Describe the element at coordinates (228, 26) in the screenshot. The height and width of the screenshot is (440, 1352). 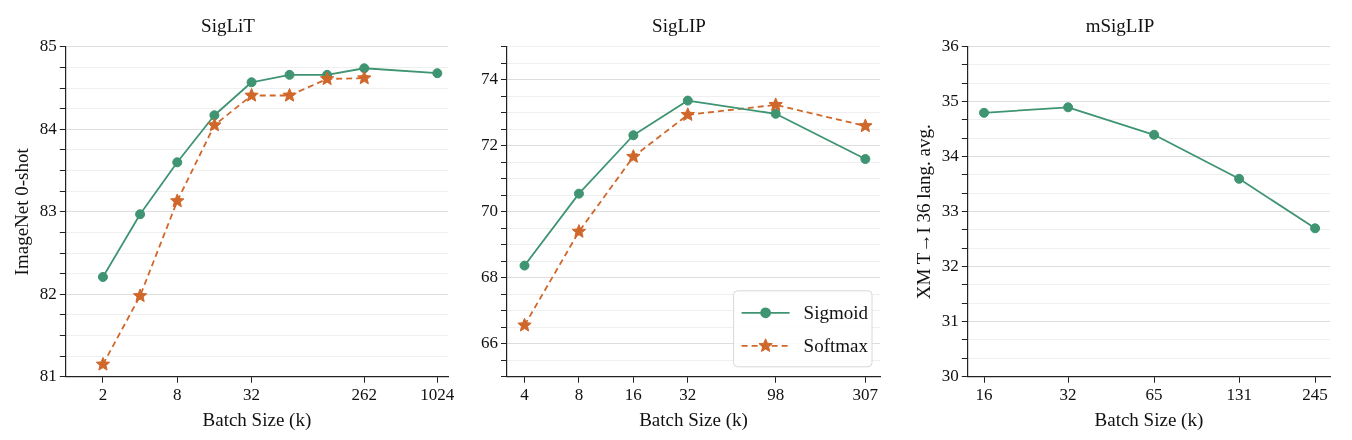
I see `chart-title: SigLiT` at that location.